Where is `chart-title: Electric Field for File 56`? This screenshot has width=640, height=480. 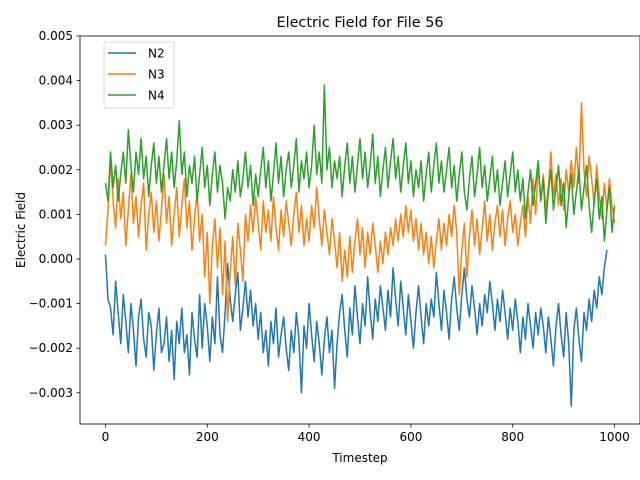
chart-title: Electric Field for File 56 is located at coordinates (359, 23).